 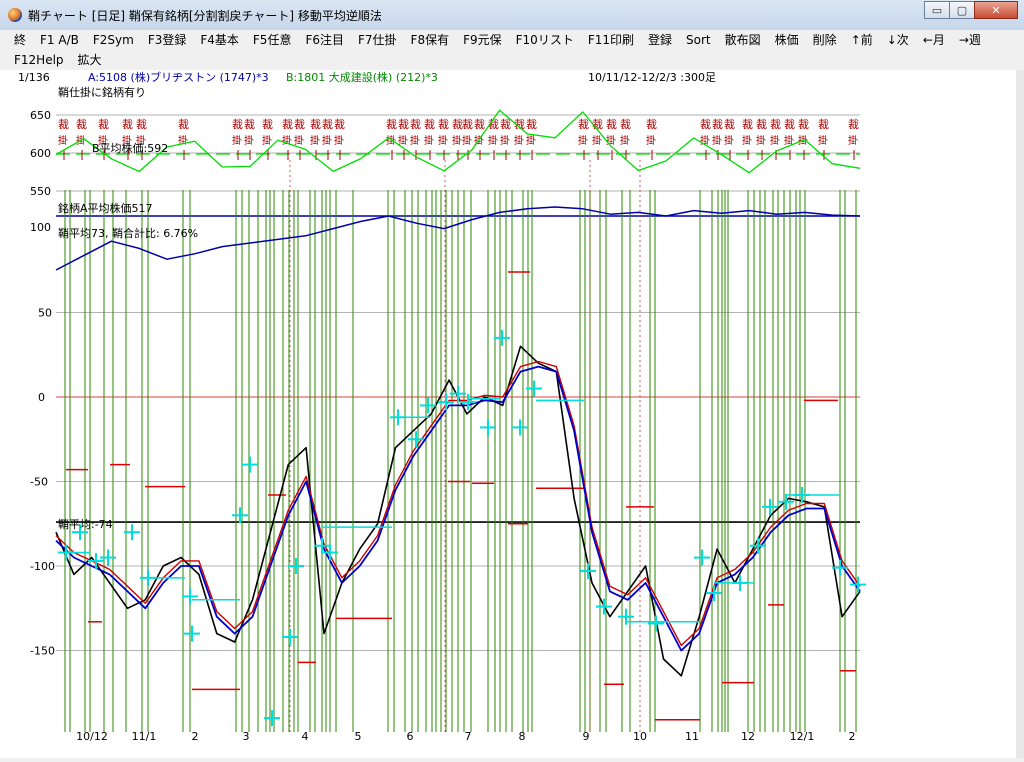 I want to click on menu-item-row1-2: F2Sym, so click(x=113, y=40).